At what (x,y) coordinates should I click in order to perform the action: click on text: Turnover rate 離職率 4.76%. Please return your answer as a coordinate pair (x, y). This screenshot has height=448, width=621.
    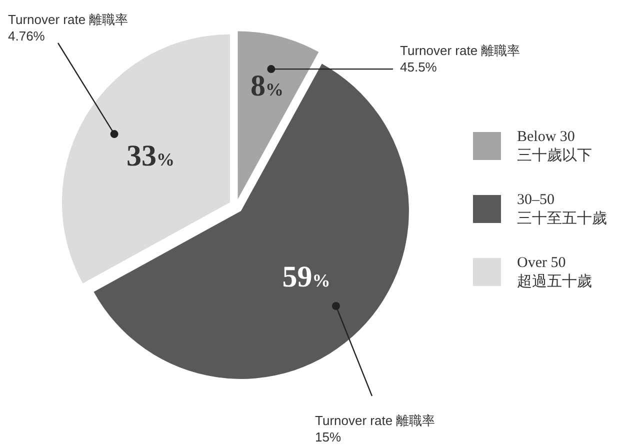
    Looking at the image, I should click on (68, 28).